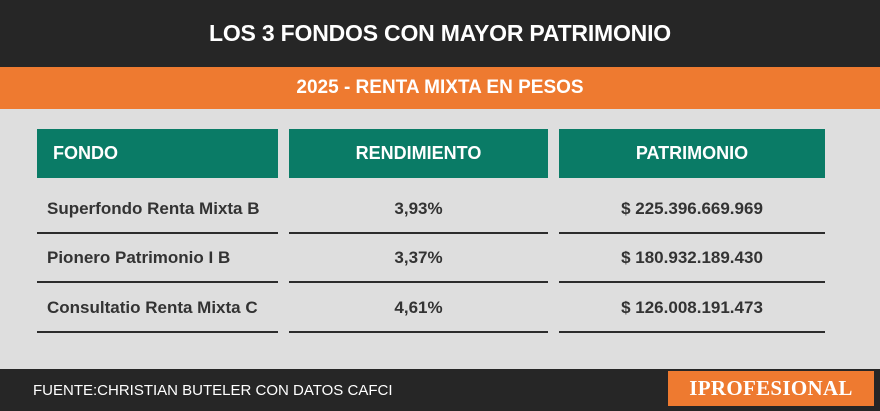  I want to click on cell-fondo: Consultatio Renta Mixta C, so click(152, 307).